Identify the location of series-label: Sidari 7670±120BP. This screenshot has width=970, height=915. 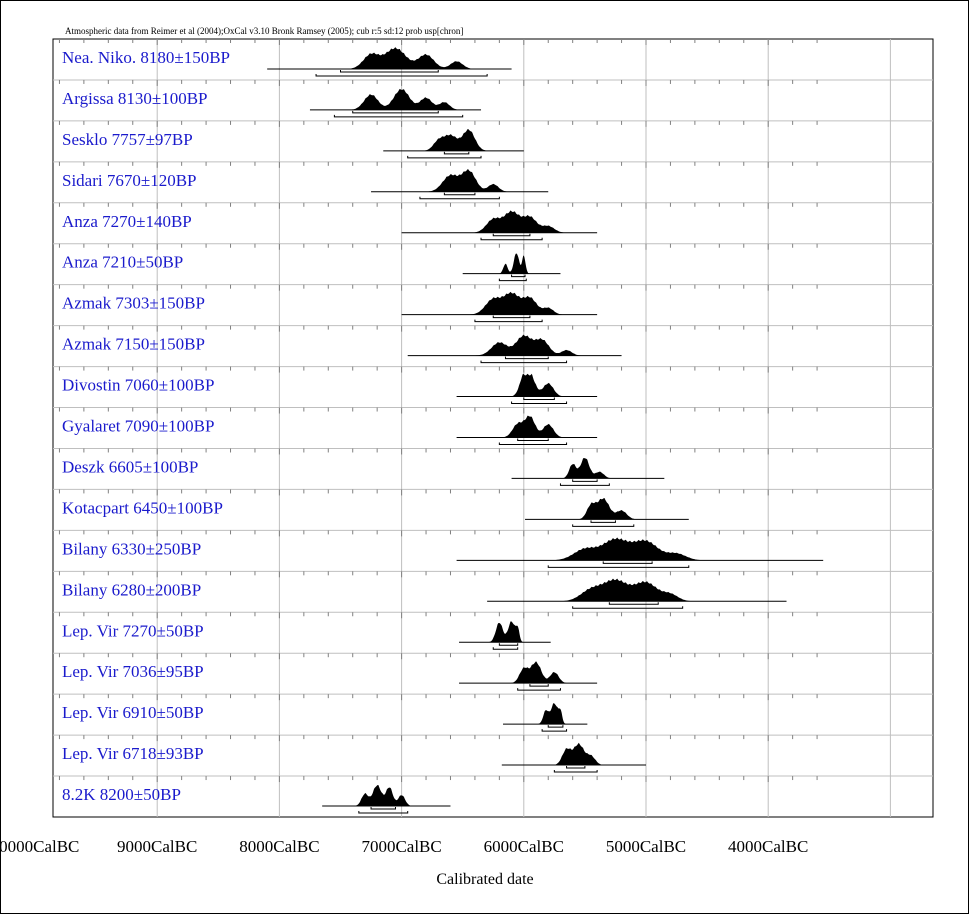
(129, 180).